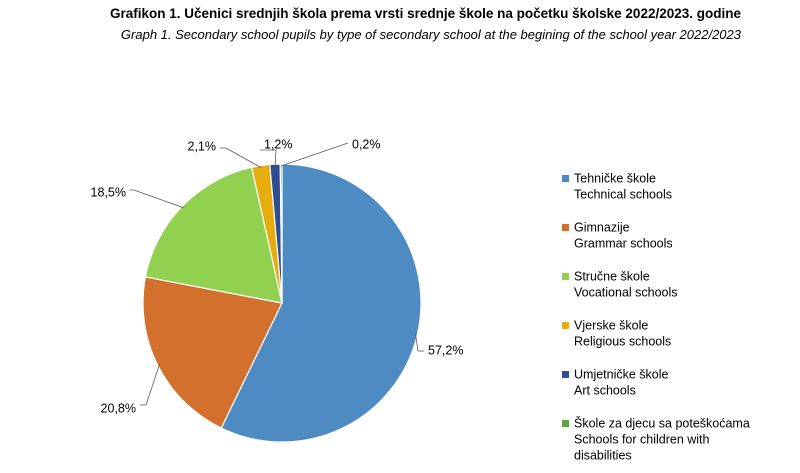 The width and height of the screenshot is (800, 473). I want to click on legend-label: Technical schools, so click(623, 194).